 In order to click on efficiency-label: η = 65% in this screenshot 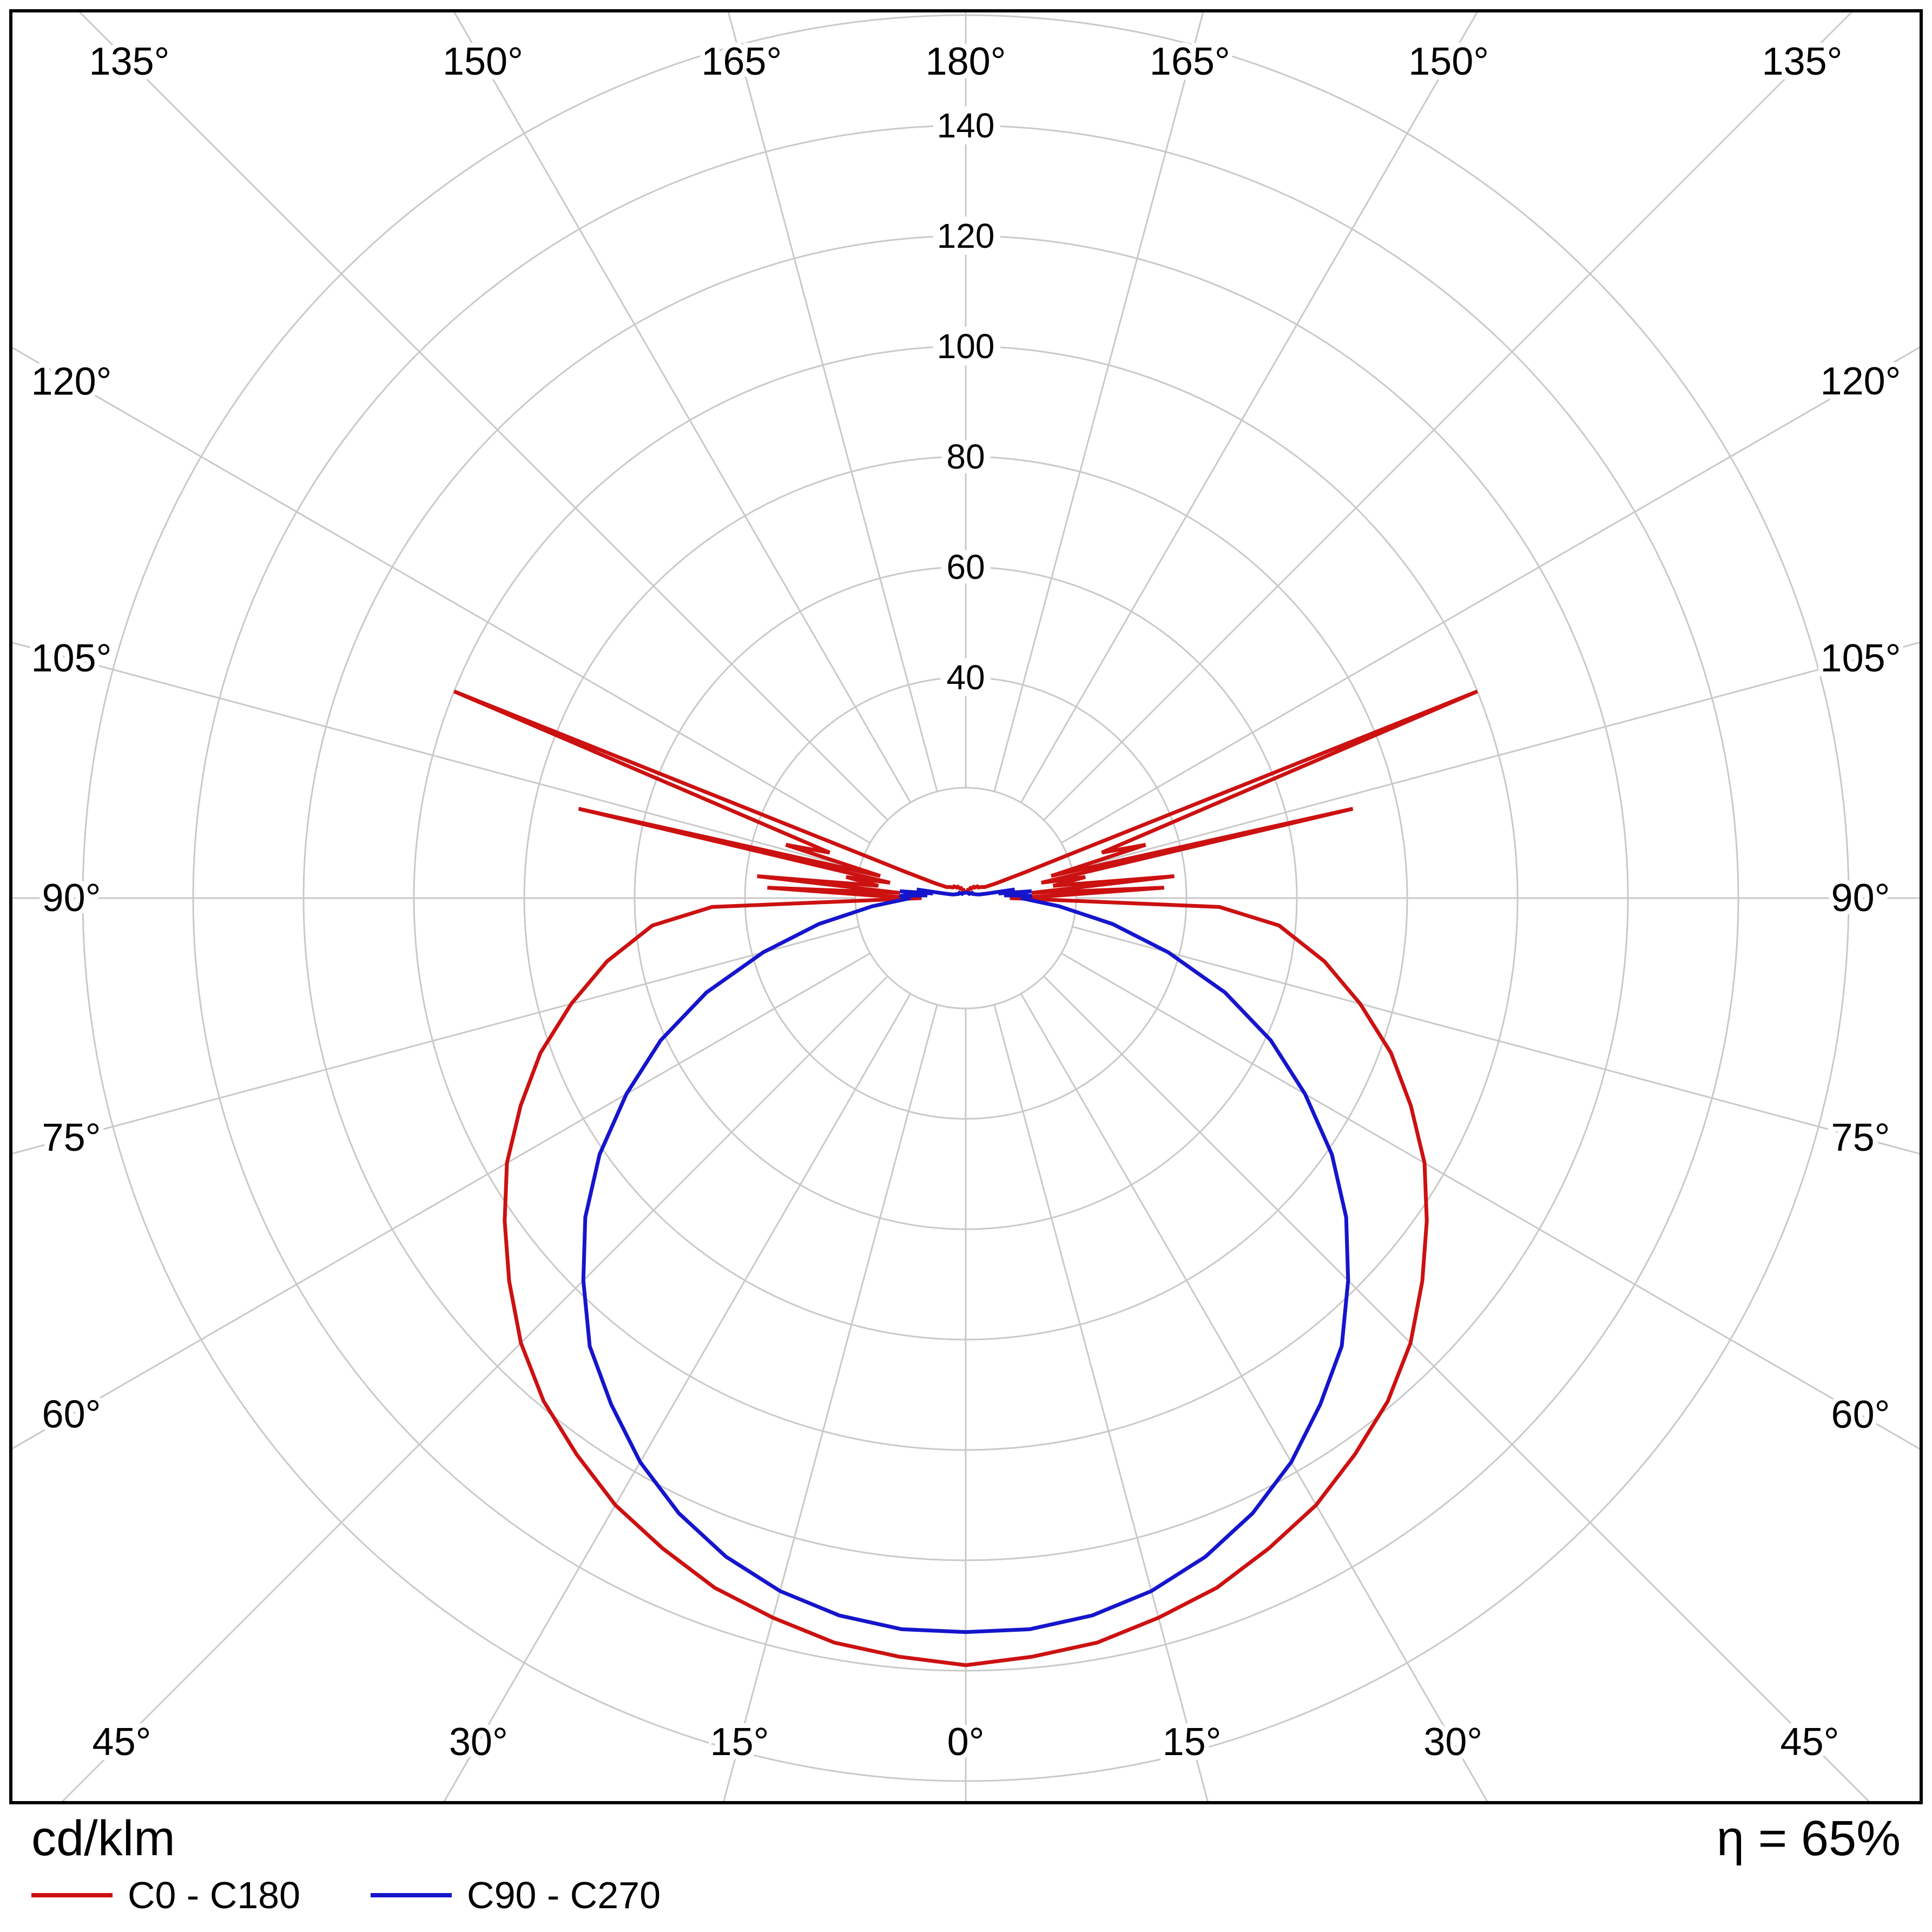, I will do `click(1808, 1838)`.